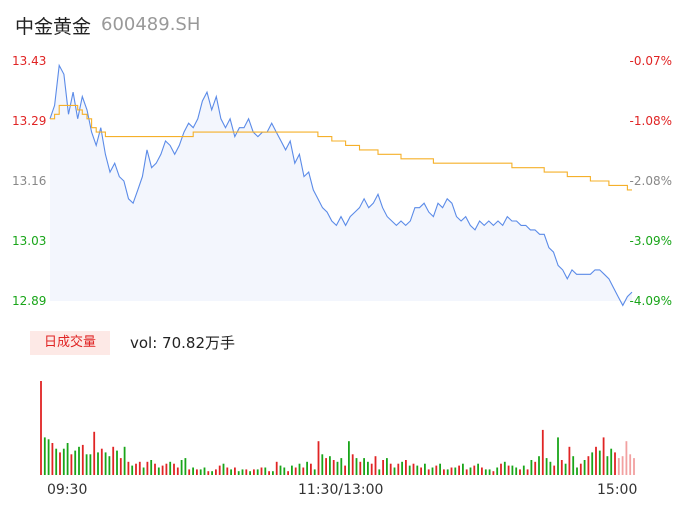 This screenshot has height=524, width=686. Describe the element at coordinates (29, 181) in the screenshot. I see `price-tick-2: 13.16` at that location.